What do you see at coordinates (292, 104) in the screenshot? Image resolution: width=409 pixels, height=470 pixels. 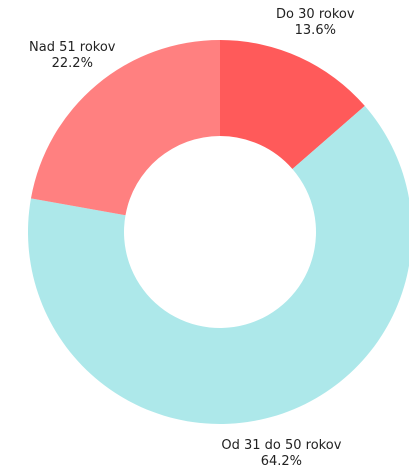 I see `donut-slice` at bounding box center [292, 104].